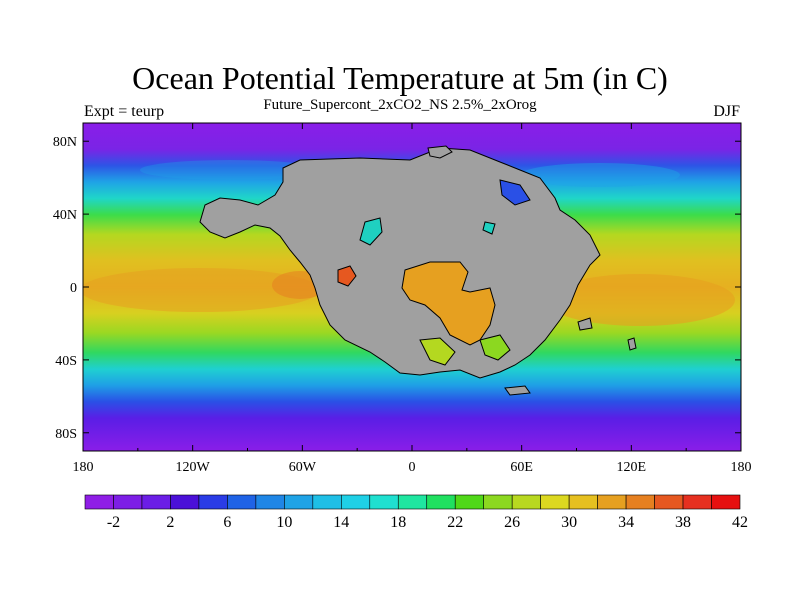 The image size is (800, 600). Describe the element at coordinates (400, 78) in the screenshot. I see `plot-title: Ocean Potential Temperature at 5m (in C)` at that location.